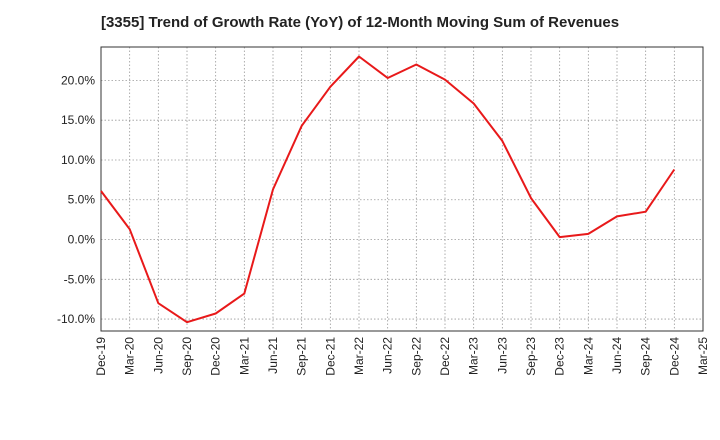 This screenshot has width=720, height=440. I want to click on y-tick-label: -10.0%, so click(76, 319).